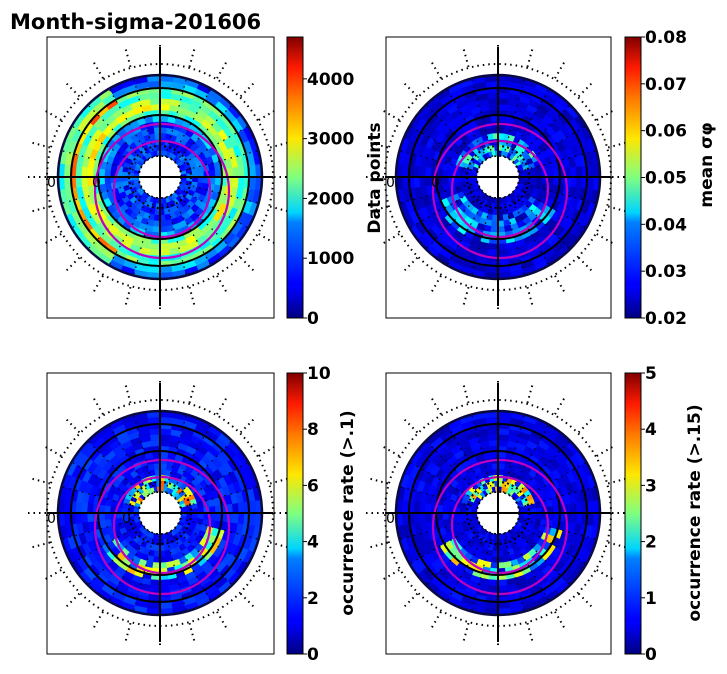  Describe the element at coordinates (651, 655) in the screenshot. I see `colorbar-tick-label: 0` at that location.